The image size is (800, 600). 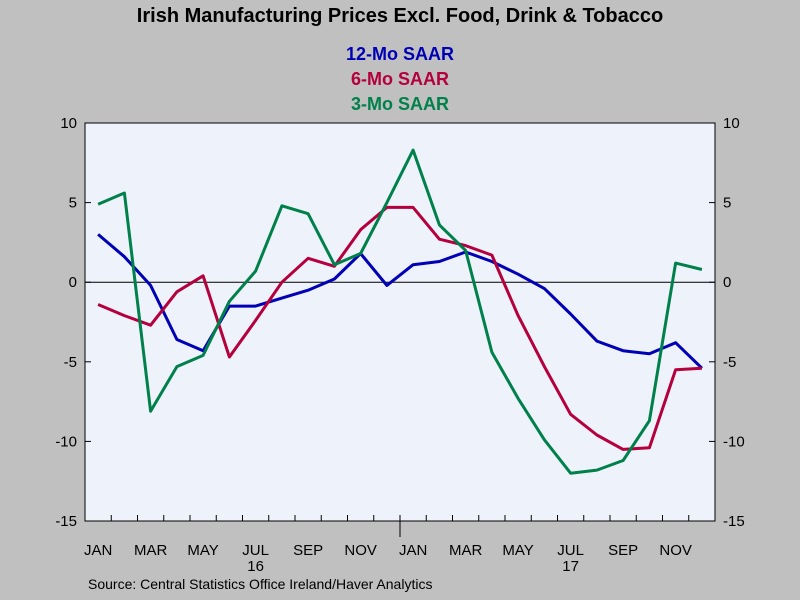 I want to click on x-axis: JAN MAR MAY JUL SEP NOV JAN MAR MAY JUL SEP NOV 16 17, so click(x=388, y=545).